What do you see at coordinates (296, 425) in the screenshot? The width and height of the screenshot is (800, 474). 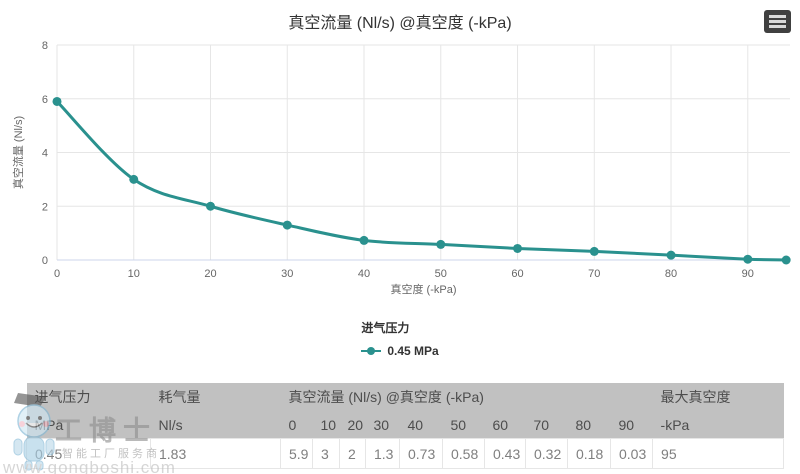 I see `table-col-header: 0` at bounding box center [296, 425].